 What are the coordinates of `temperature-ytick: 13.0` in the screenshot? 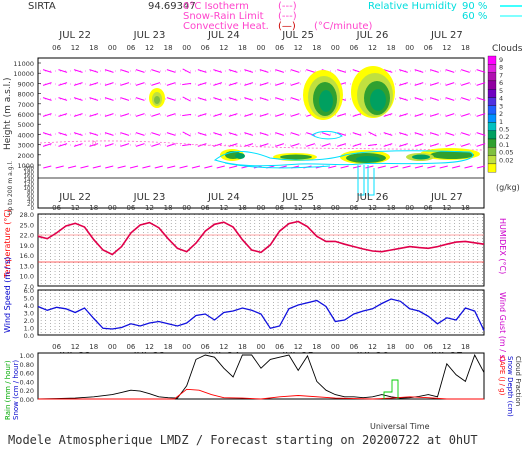 It's located at (27, 266).